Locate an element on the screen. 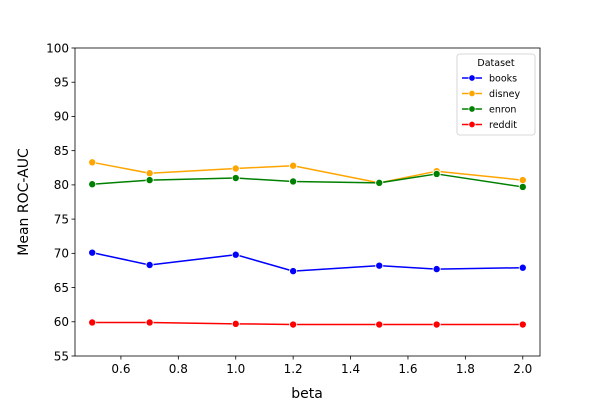 This screenshot has width=600, height=400. y-tick-label: 85 is located at coordinates (61, 151).